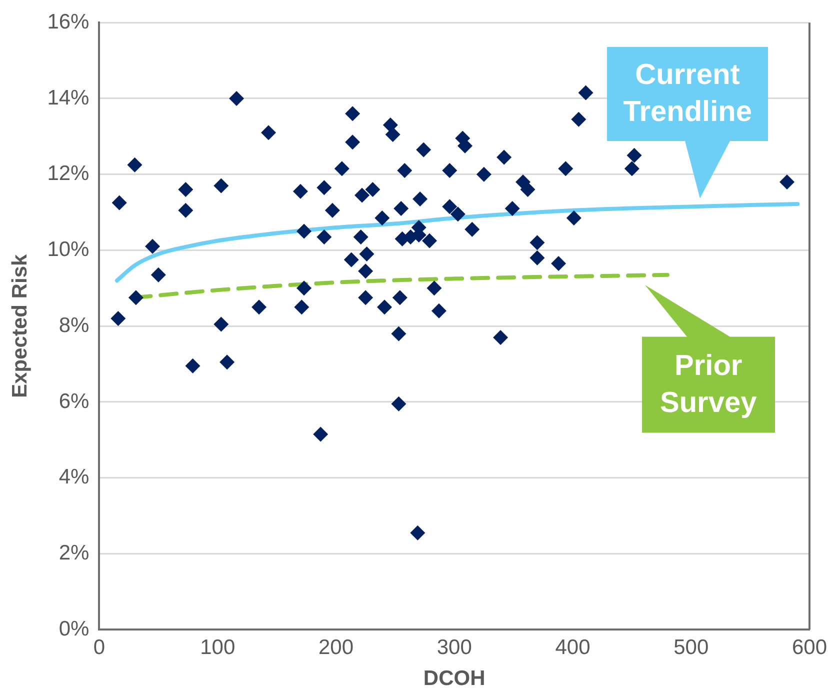 This screenshot has height=700, width=833. I want to click on y-tick-label: 8%, so click(74, 325).